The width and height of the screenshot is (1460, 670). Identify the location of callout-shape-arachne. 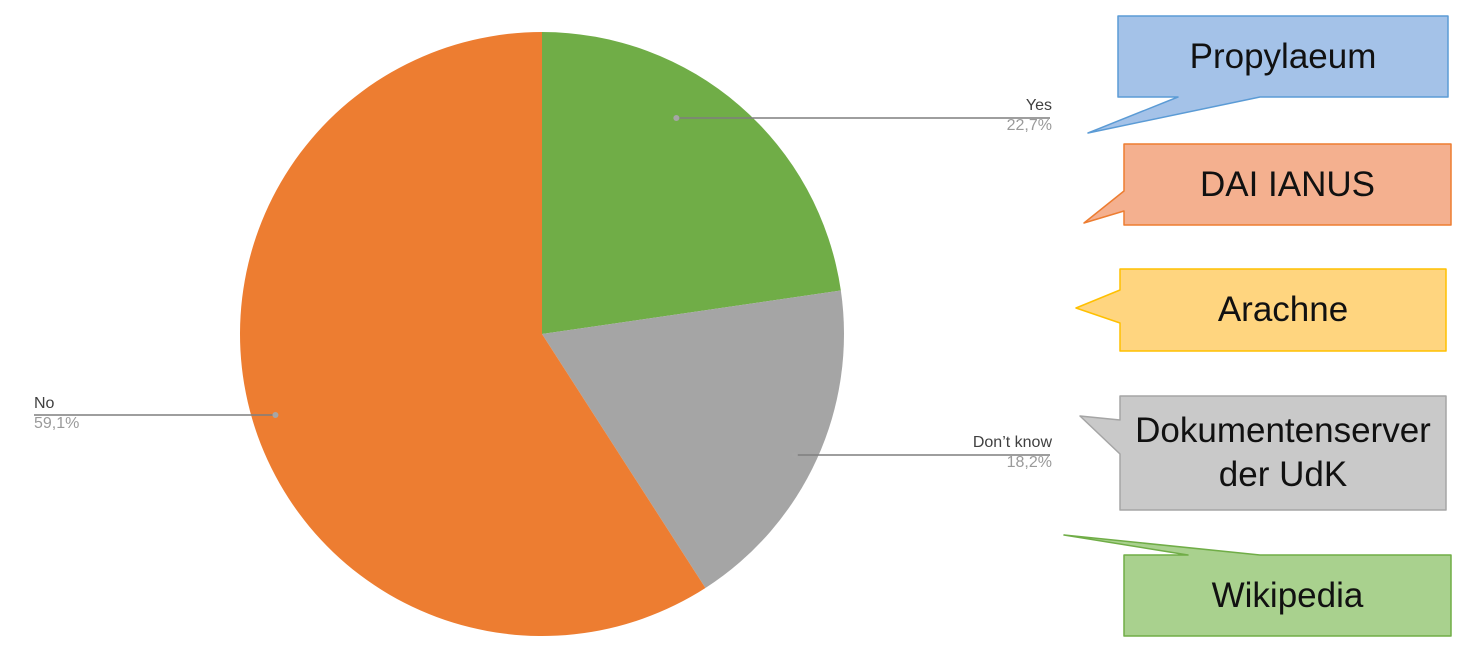
(1261, 310).